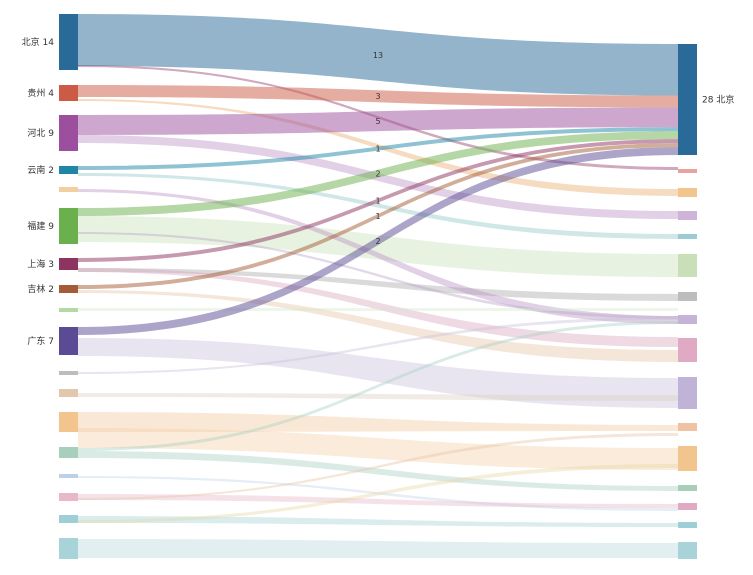 This screenshot has height=575, width=753. Describe the element at coordinates (40, 133) in the screenshot. I see `source-node-label: 河北 9` at that location.